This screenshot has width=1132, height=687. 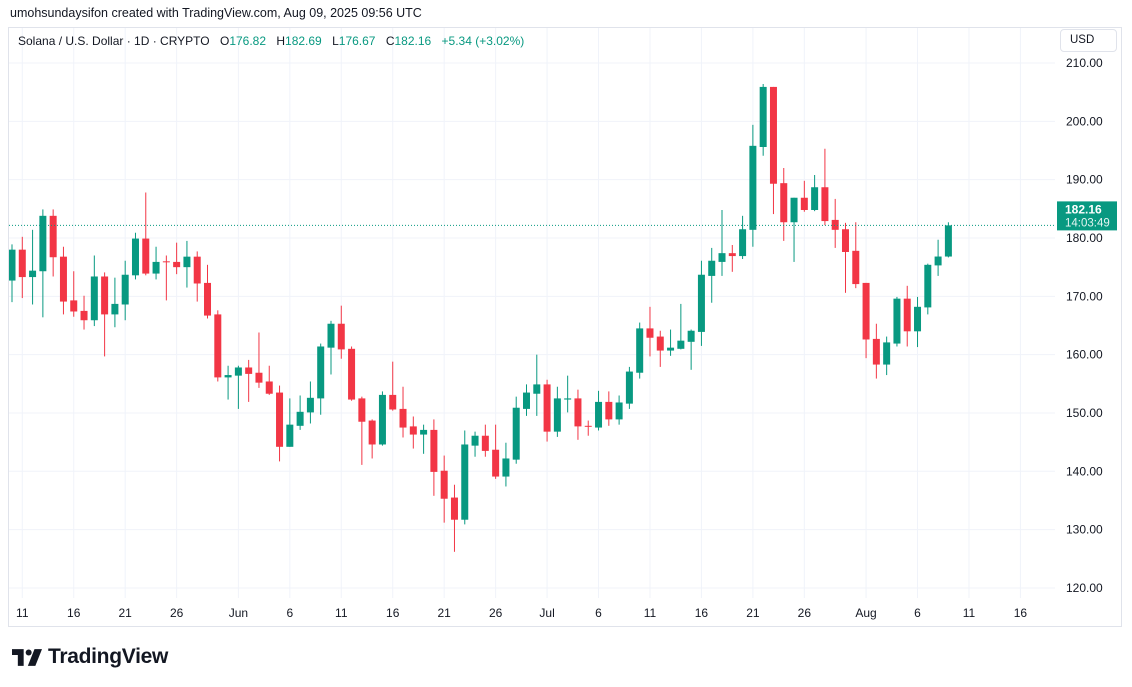 I want to click on price-tick-label: 170.00, so click(x=1084, y=296).